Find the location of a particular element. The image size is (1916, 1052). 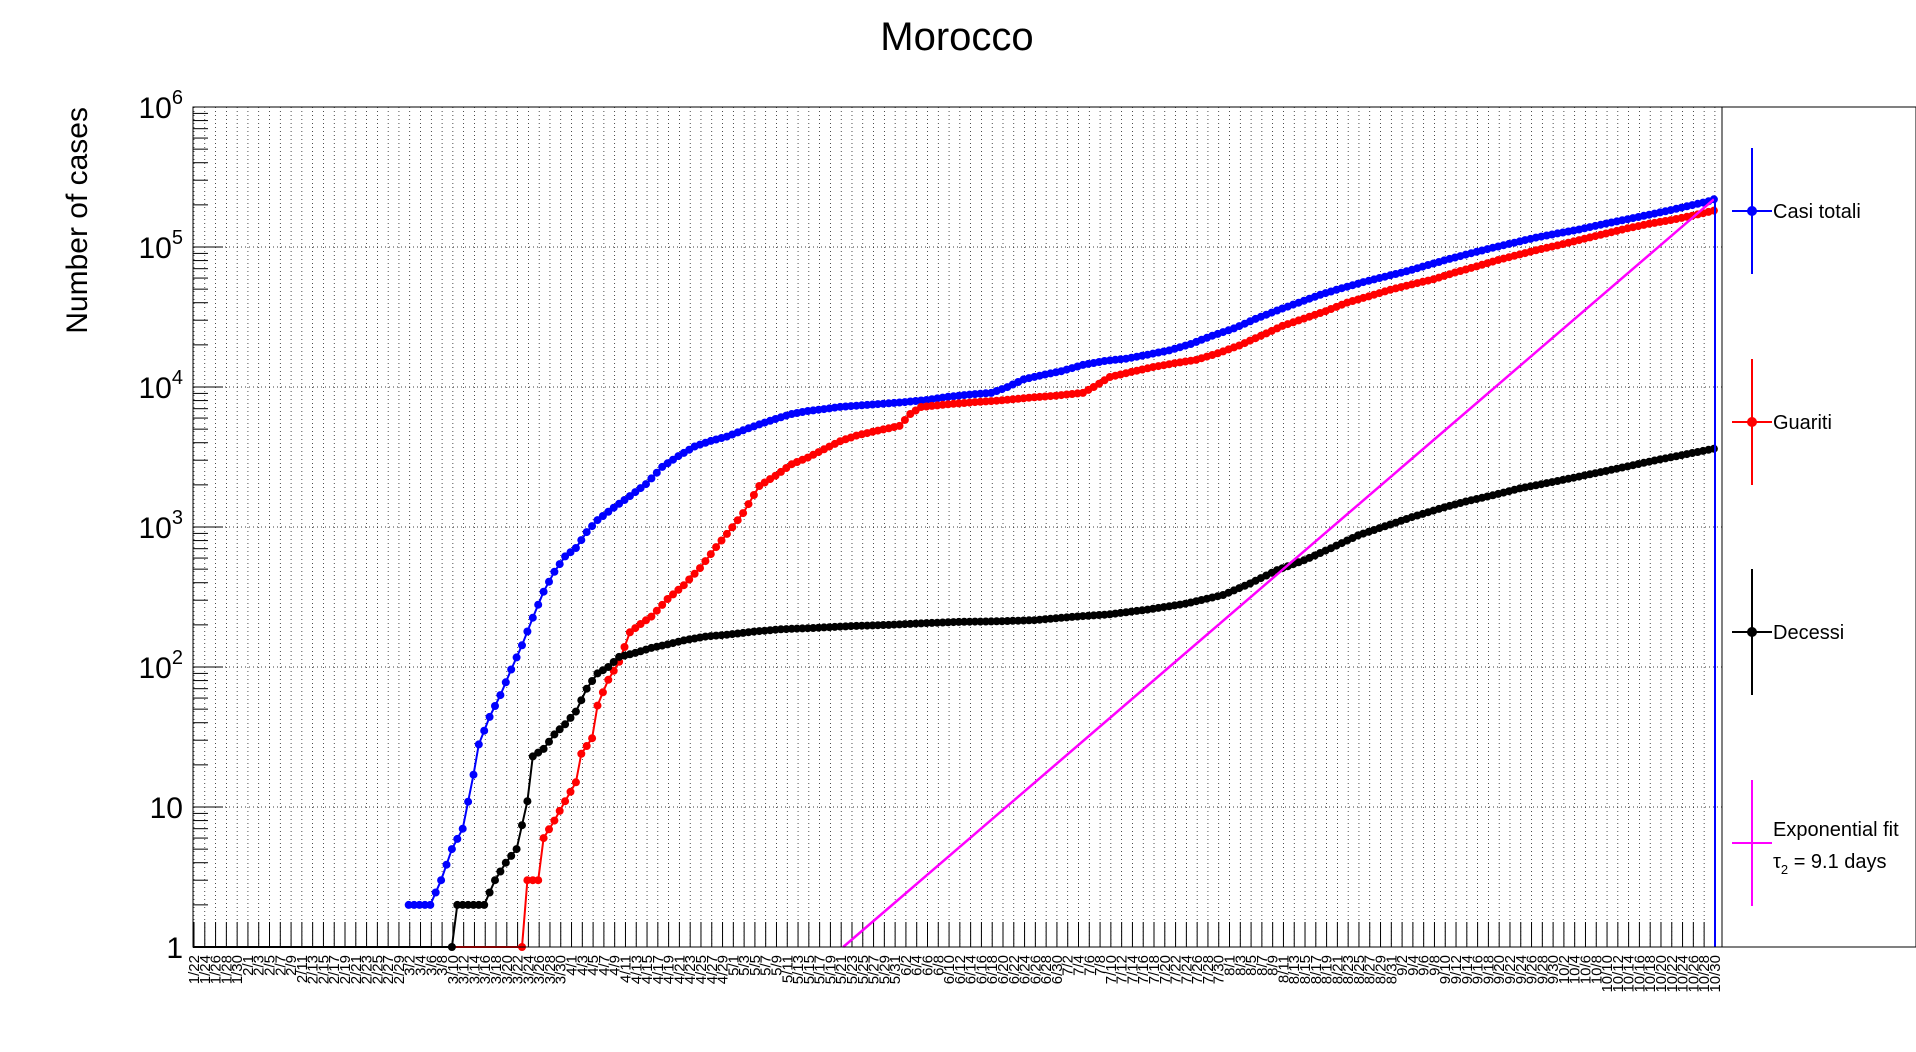

x-tick-label: 8/17 is located at coordinates (1316, 969).